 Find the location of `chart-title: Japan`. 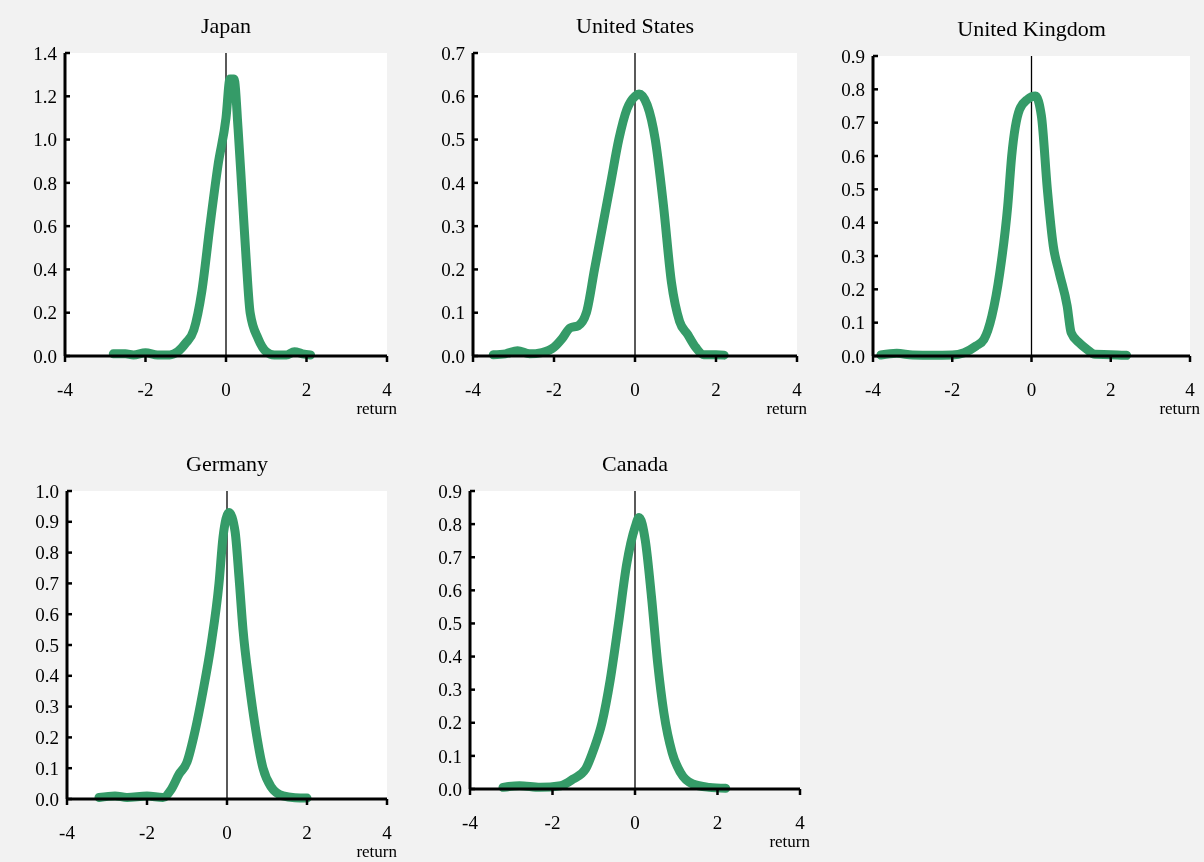

chart-title: Japan is located at coordinates (226, 25).